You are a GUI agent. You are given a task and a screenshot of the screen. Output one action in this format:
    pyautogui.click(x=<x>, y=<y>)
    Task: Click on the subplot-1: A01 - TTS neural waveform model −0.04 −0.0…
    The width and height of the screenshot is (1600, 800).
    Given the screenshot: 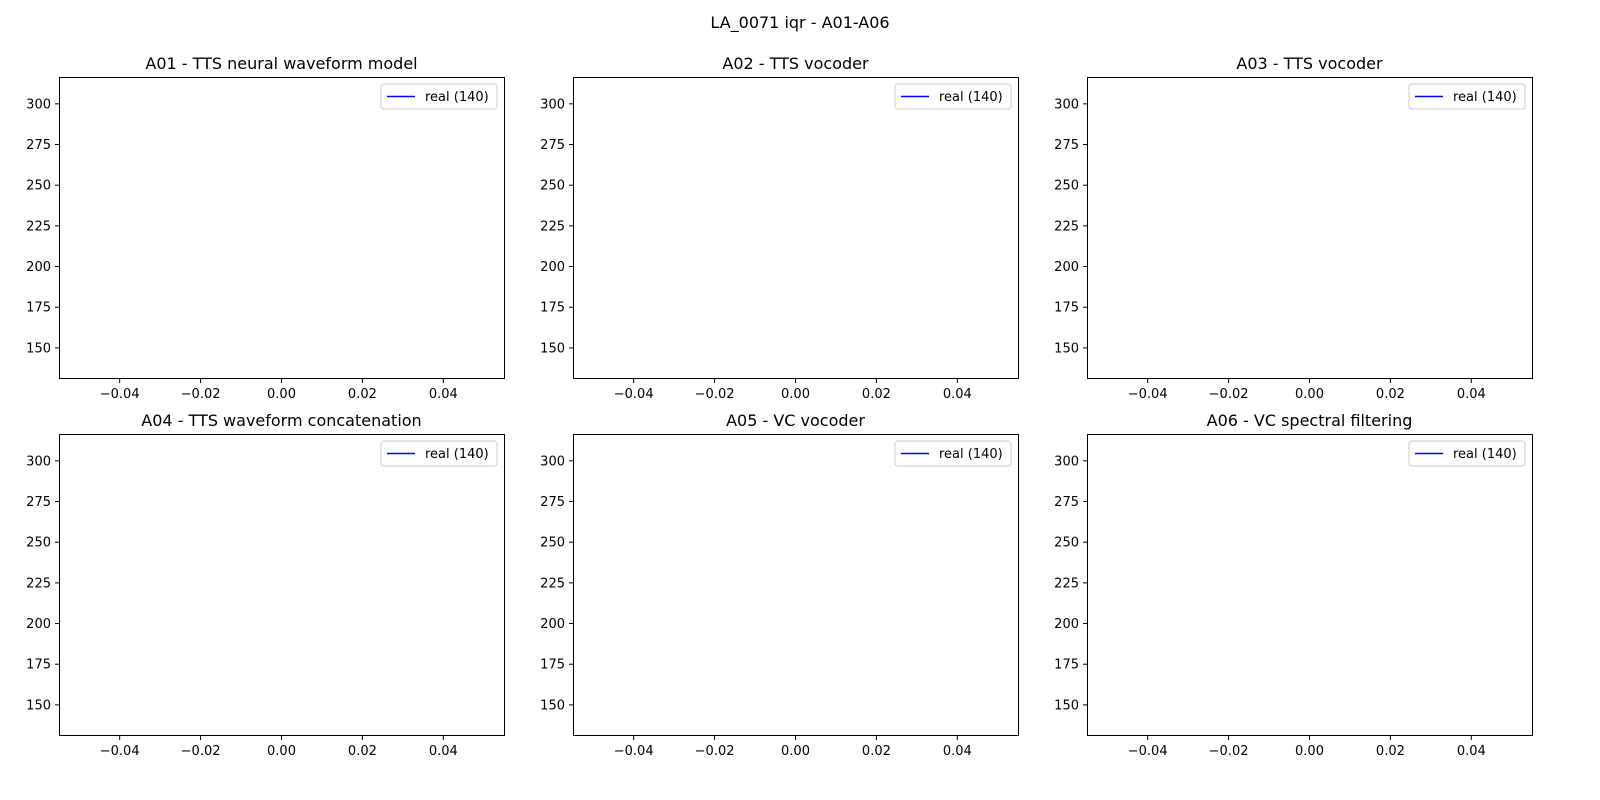 What is the action you would take?
    pyautogui.click(x=265, y=228)
    